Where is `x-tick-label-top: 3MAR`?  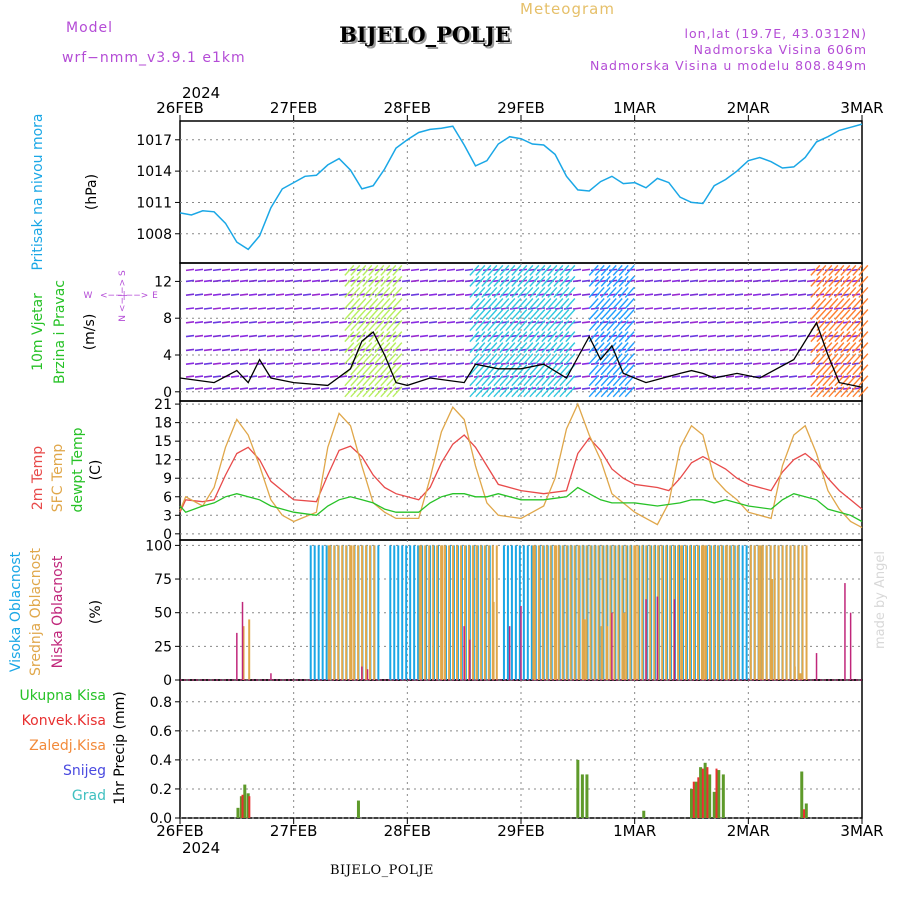
x-tick-label-top: 3MAR is located at coordinates (861, 108).